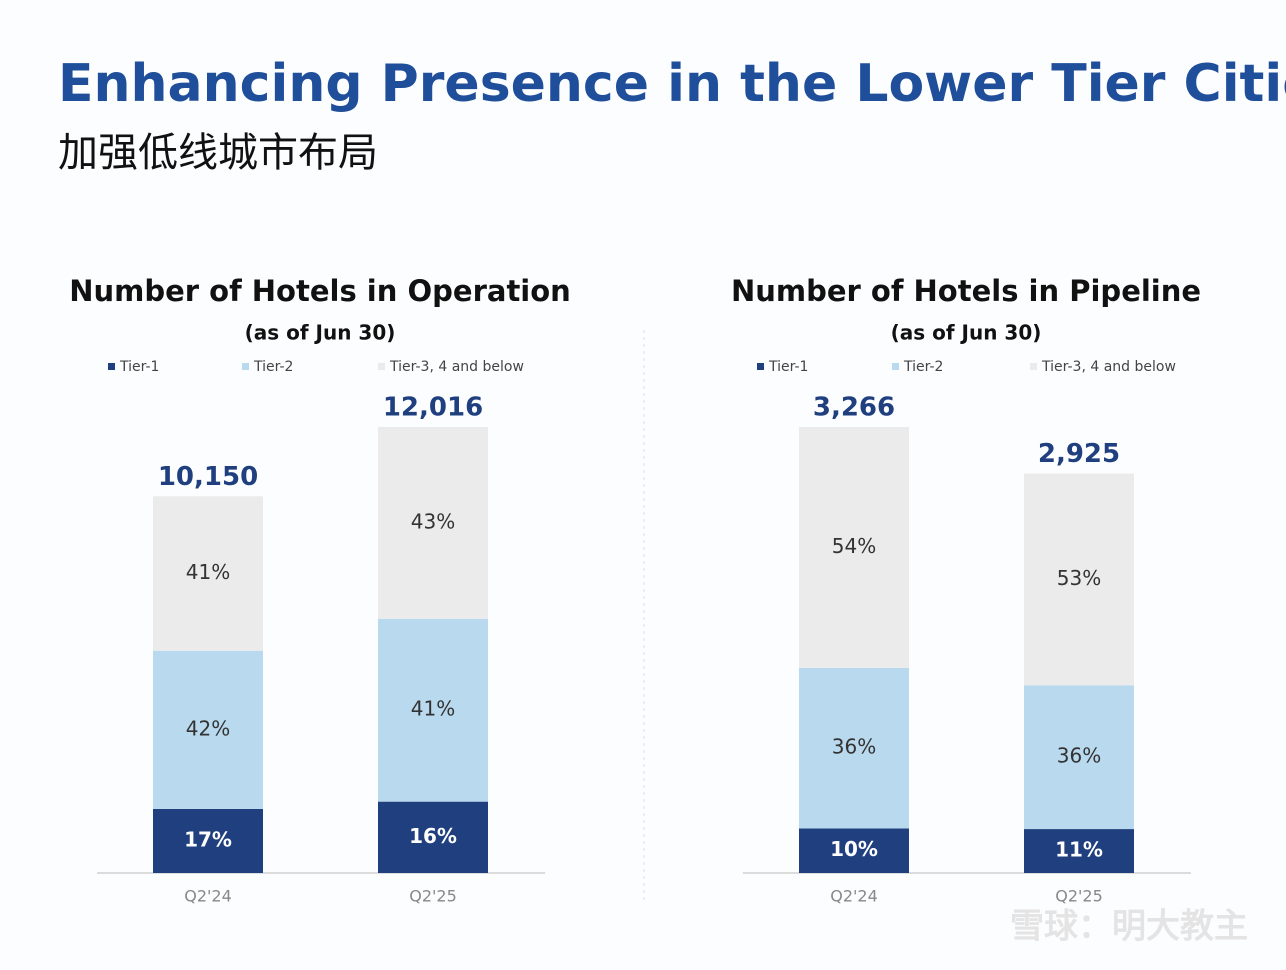 The image size is (1286, 970). Describe the element at coordinates (433, 408) in the screenshot. I see `total-label: 12,016` at that location.